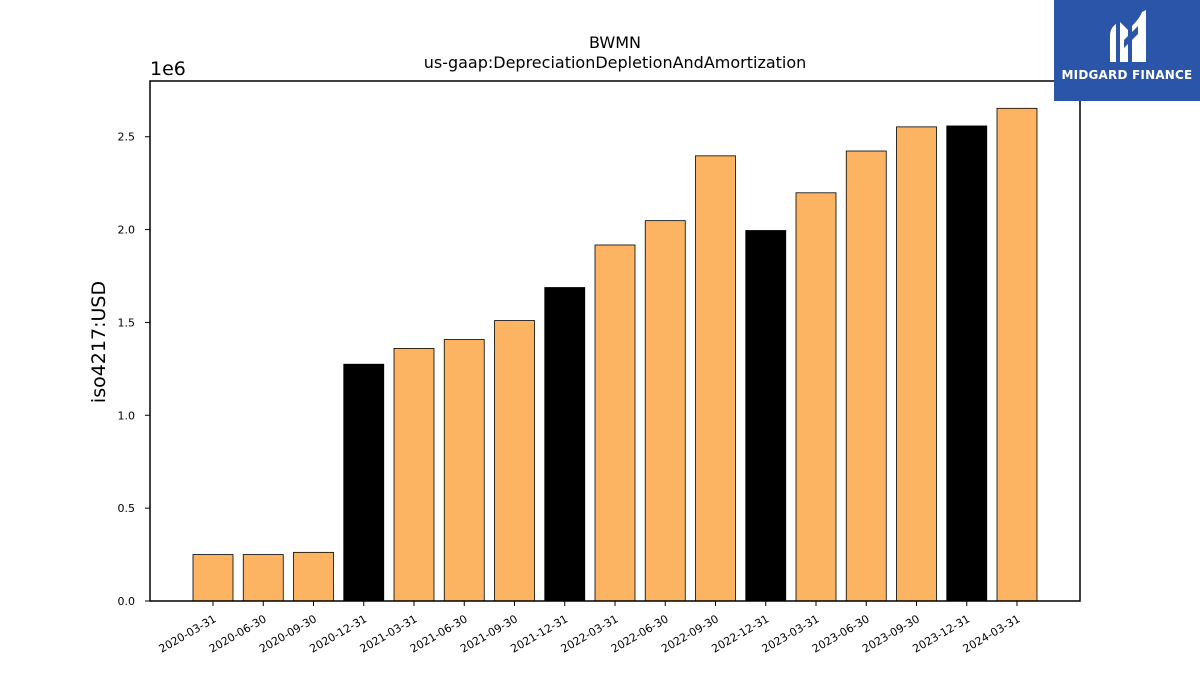 The image size is (1200, 675). What do you see at coordinates (127, 230) in the screenshot?
I see `y-tick-label: 2.0` at bounding box center [127, 230].